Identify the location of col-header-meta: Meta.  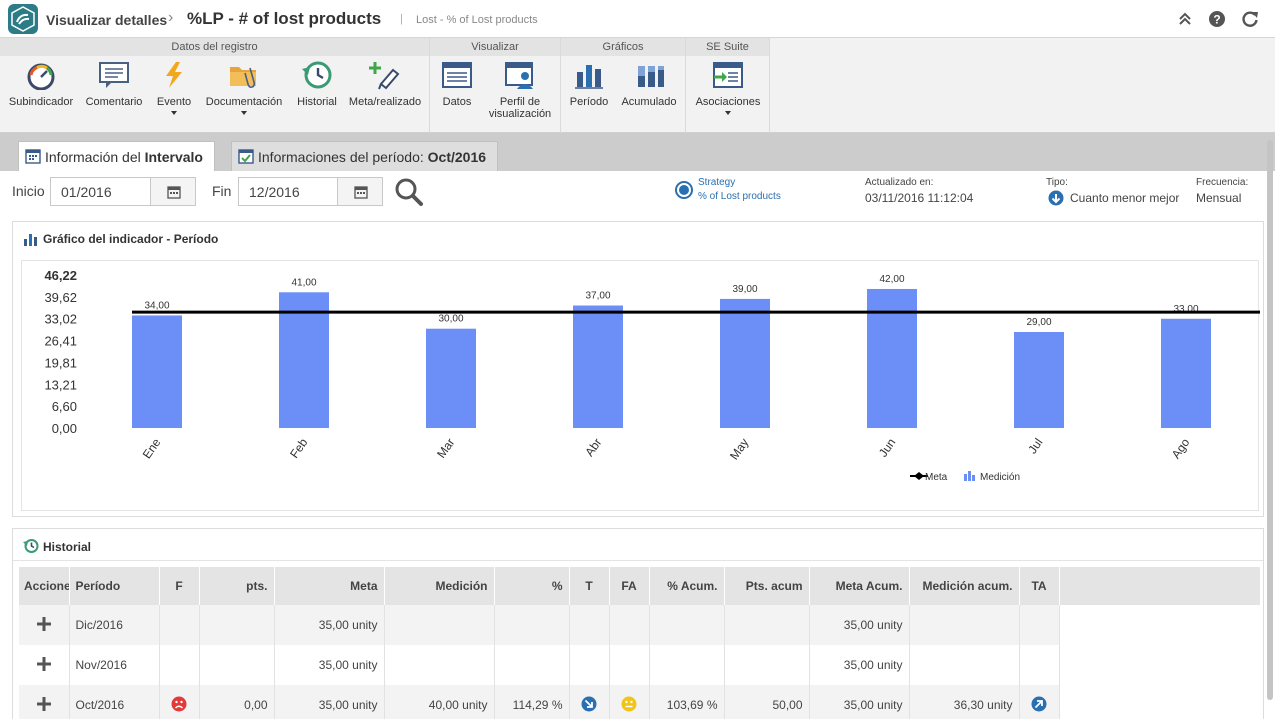
(329, 586).